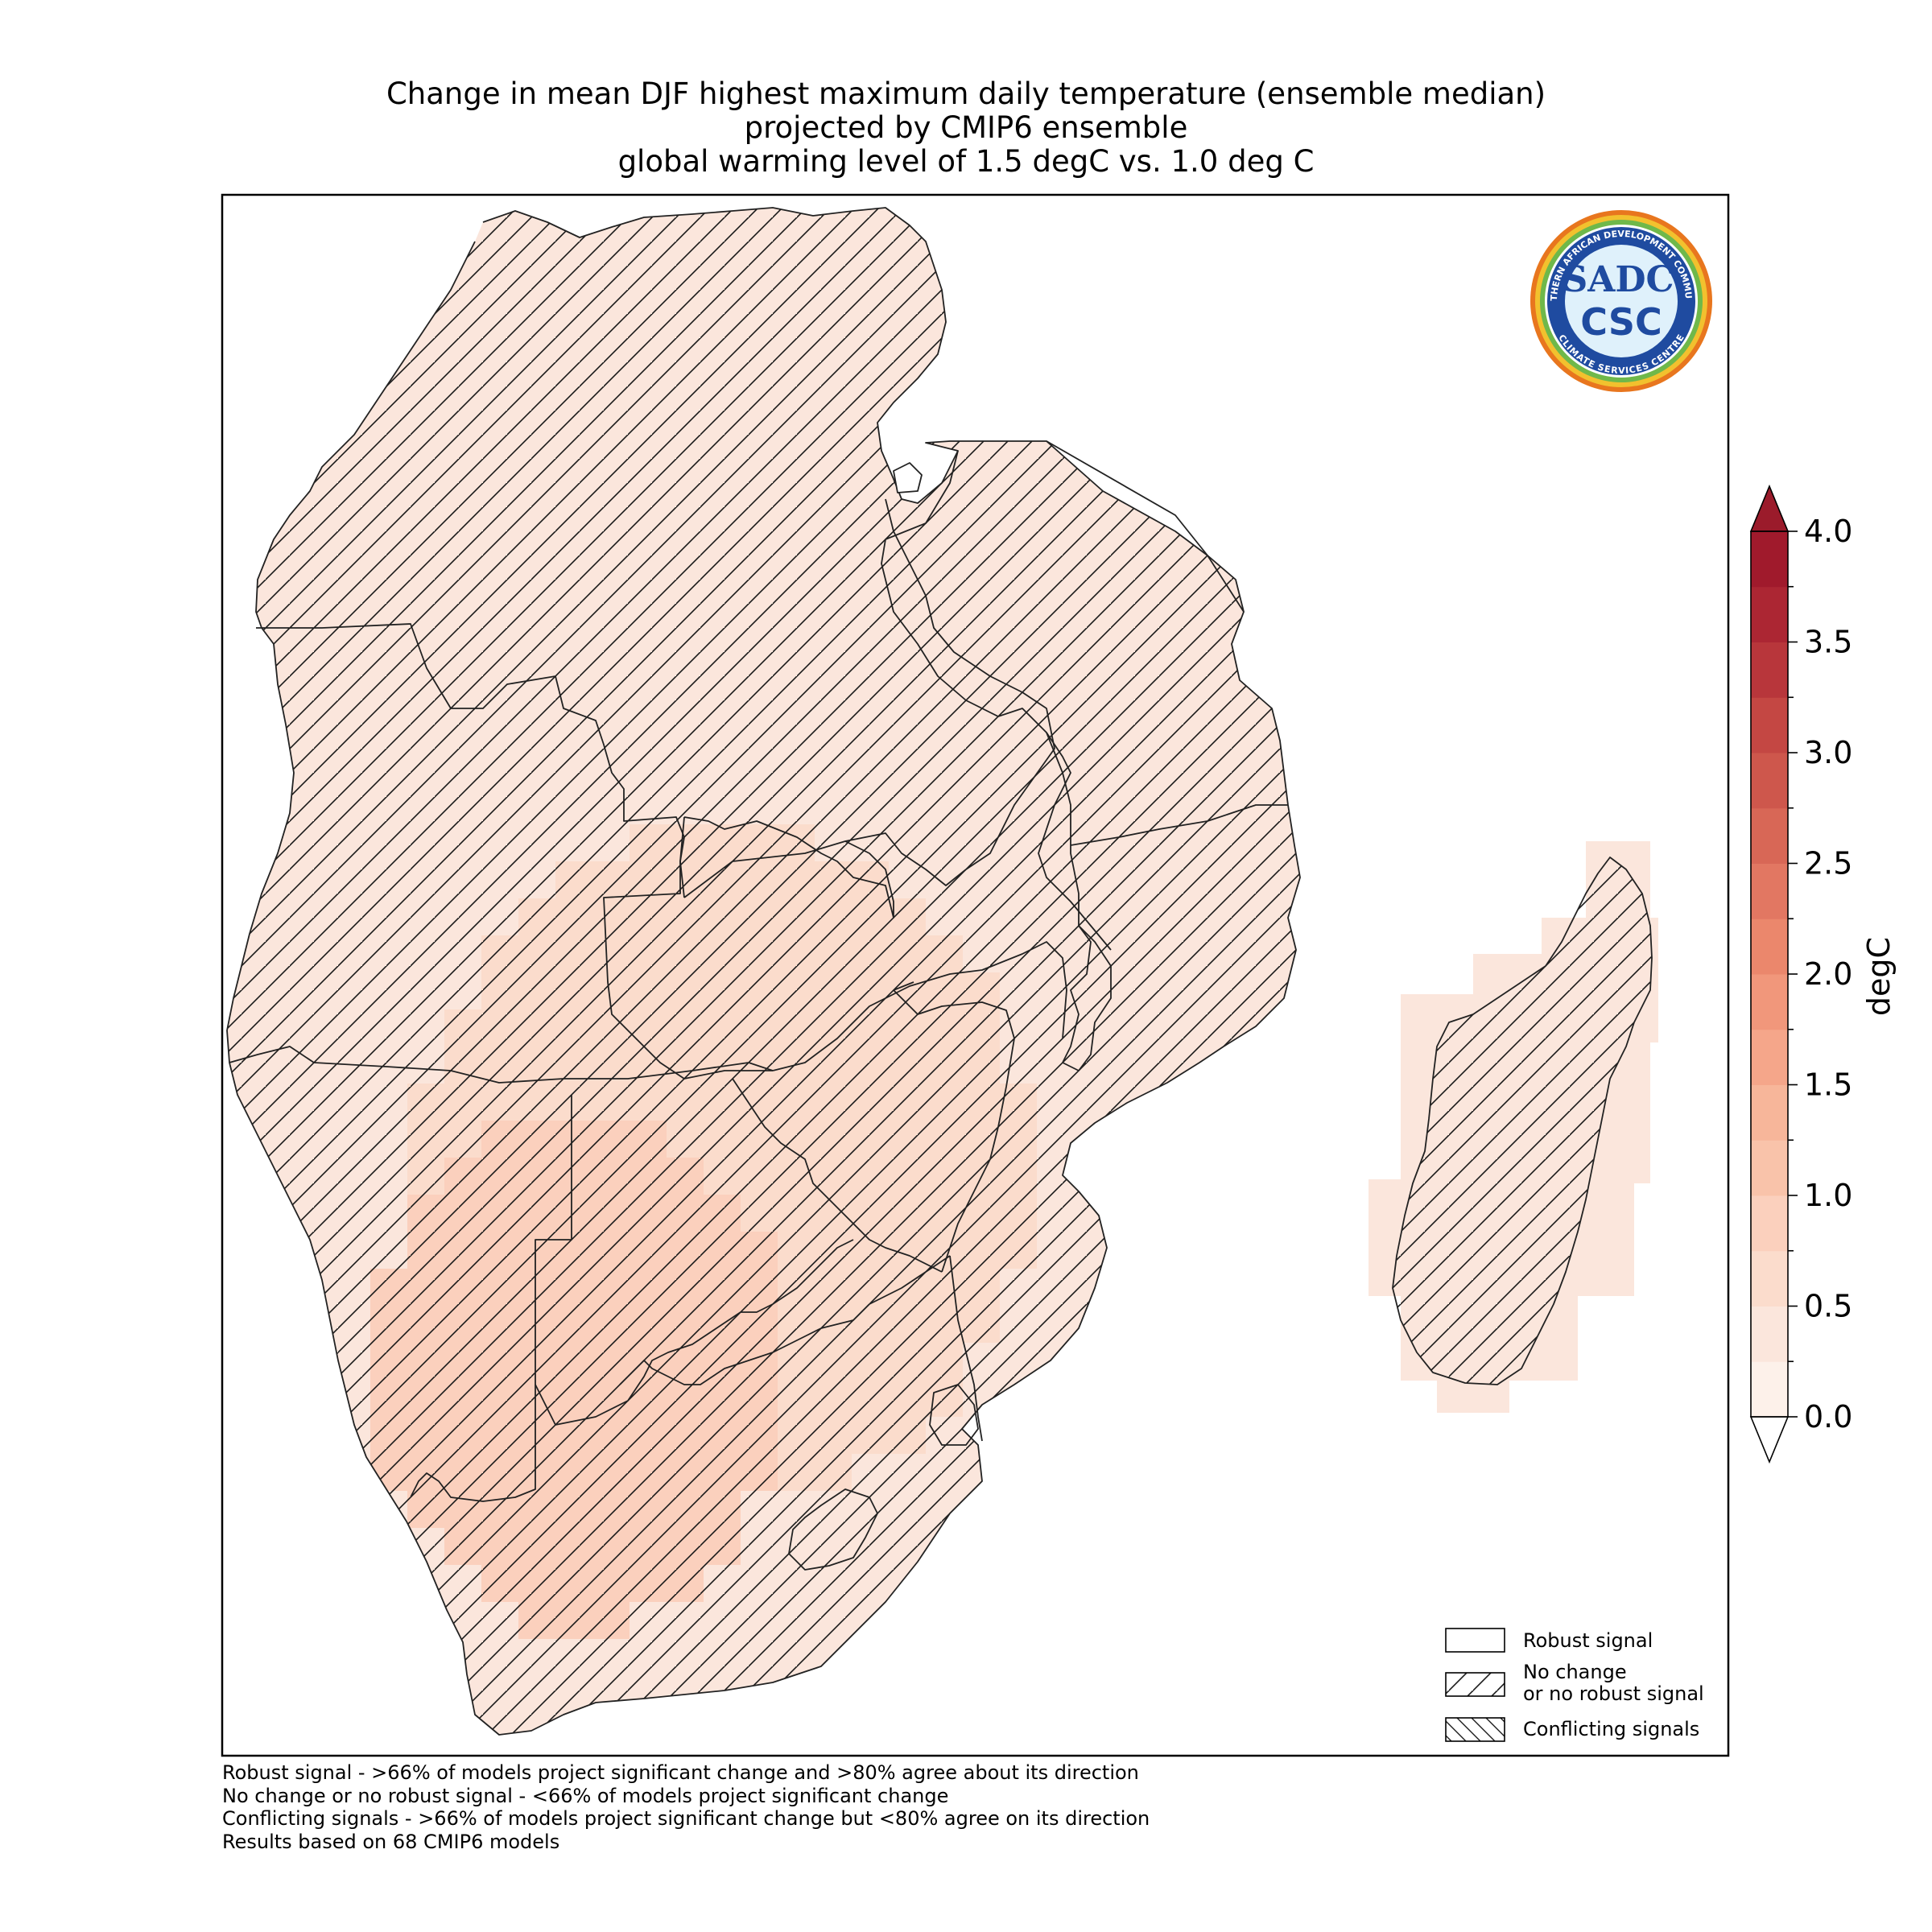 The height and width of the screenshot is (1932, 1932). Describe the element at coordinates (1828, 863) in the screenshot. I see `colorbar-tick-label: 2.5` at that location.